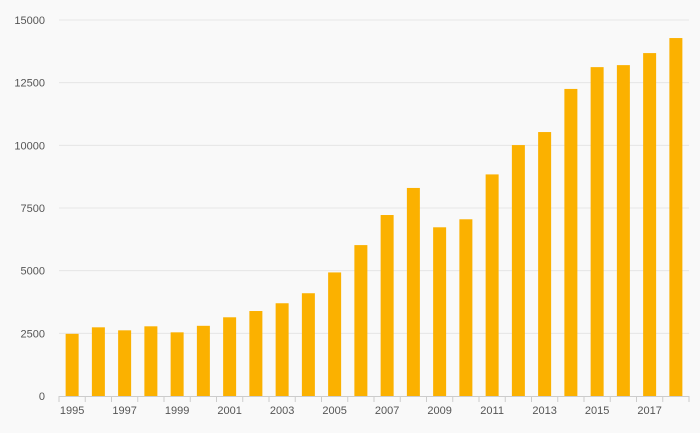 Image resolution: width=700 pixels, height=433 pixels. What do you see at coordinates (545, 264) in the screenshot?
I see `bar-2013` at bounding box center [545, 264].